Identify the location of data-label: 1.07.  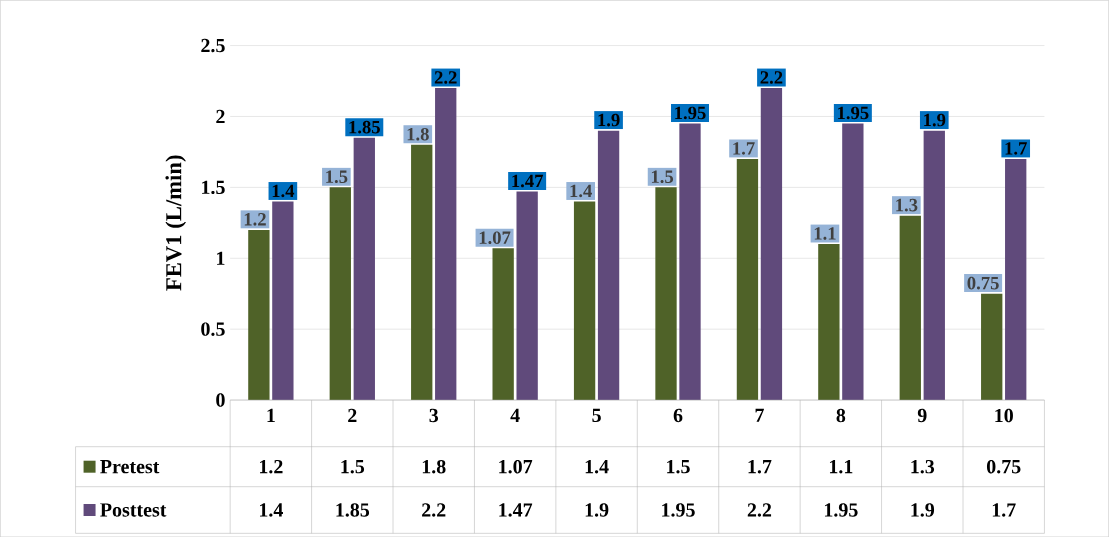
(516, 466).